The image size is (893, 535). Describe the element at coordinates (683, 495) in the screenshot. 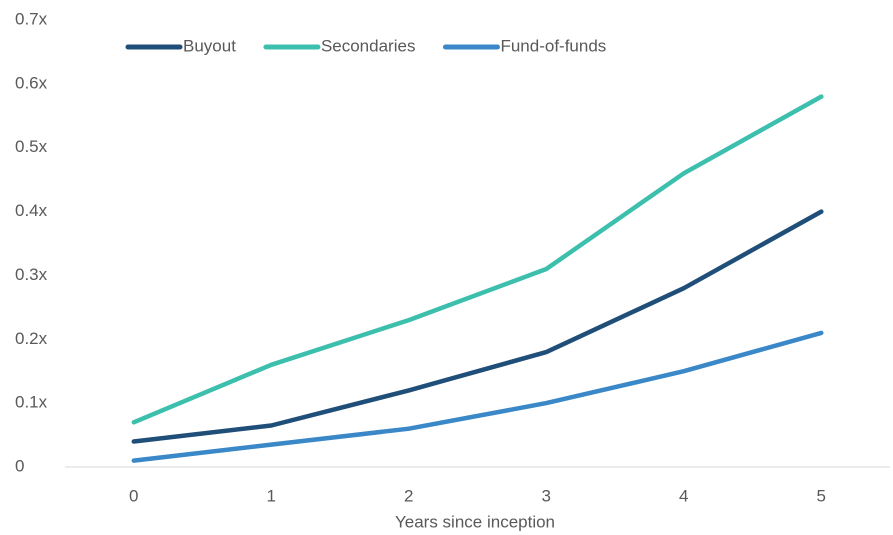

I see `x-tick-label: 4` at that location.